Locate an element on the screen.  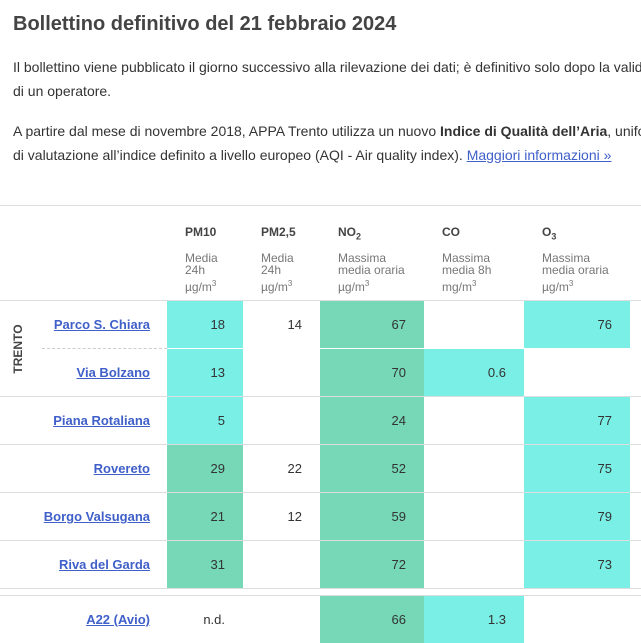
value: 13 is located at coordinates (217, 372).